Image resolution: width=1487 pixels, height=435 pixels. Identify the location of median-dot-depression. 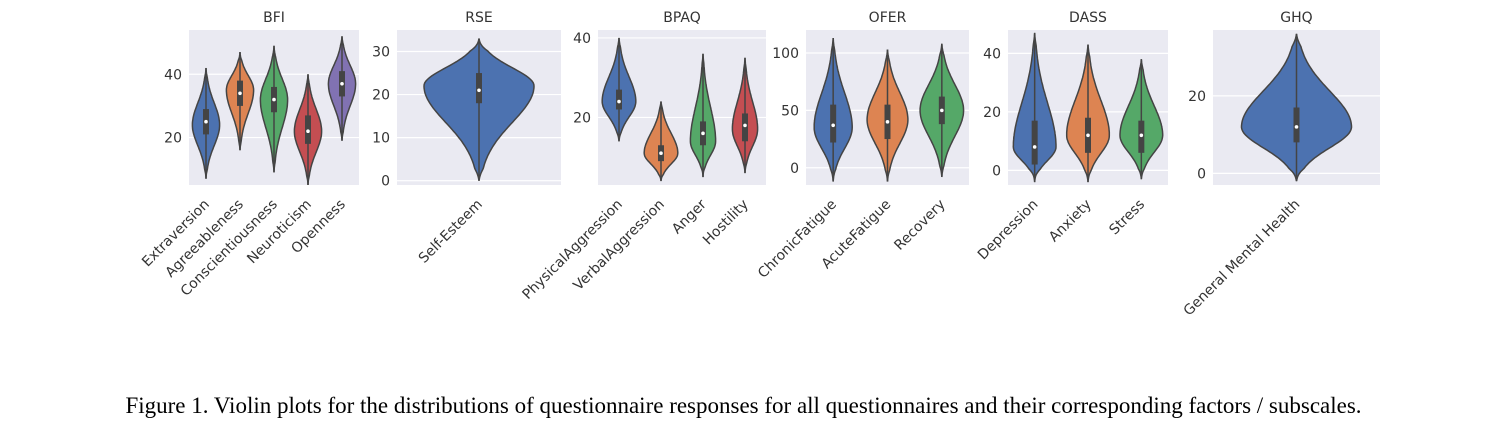
(1034, 147).